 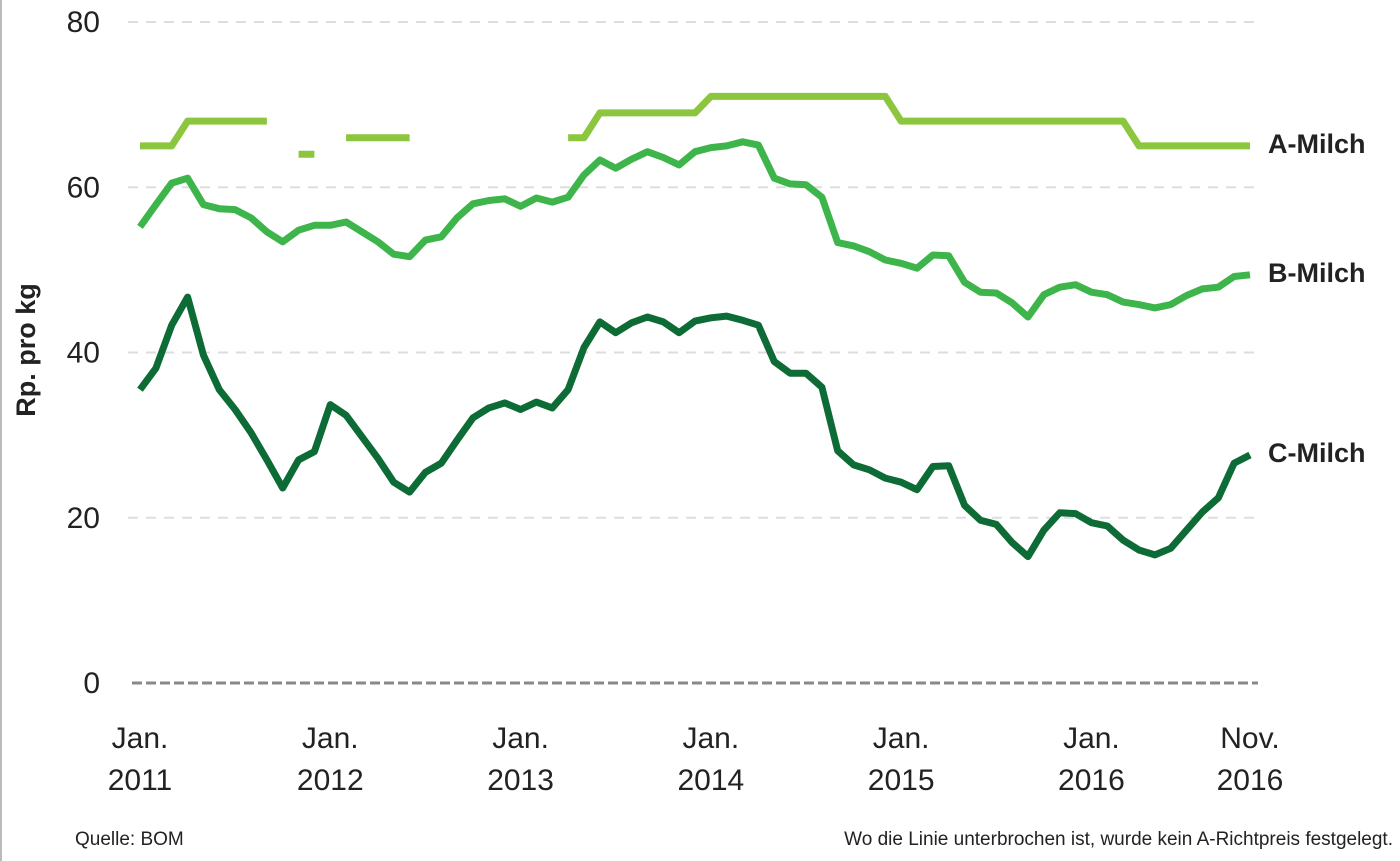 What do you see at coordinates (26, 350) in the screenshot?
I see `y-axis-label: Rp. pro kg` at bounding box center [26, 350].